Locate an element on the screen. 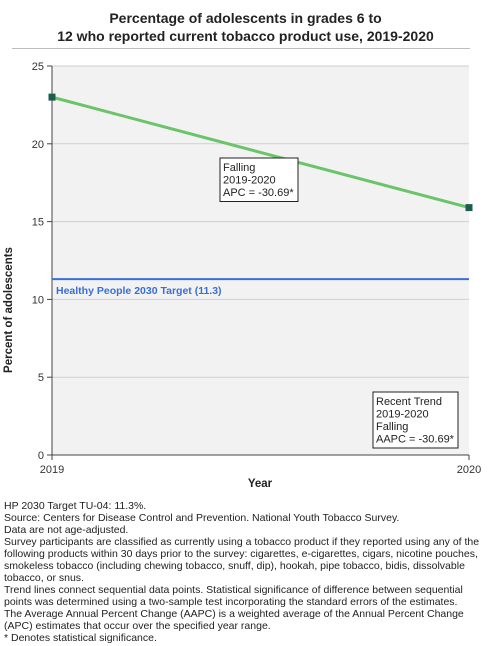  x-tick-label-1: 2020 is located at coordinates (469, 470).